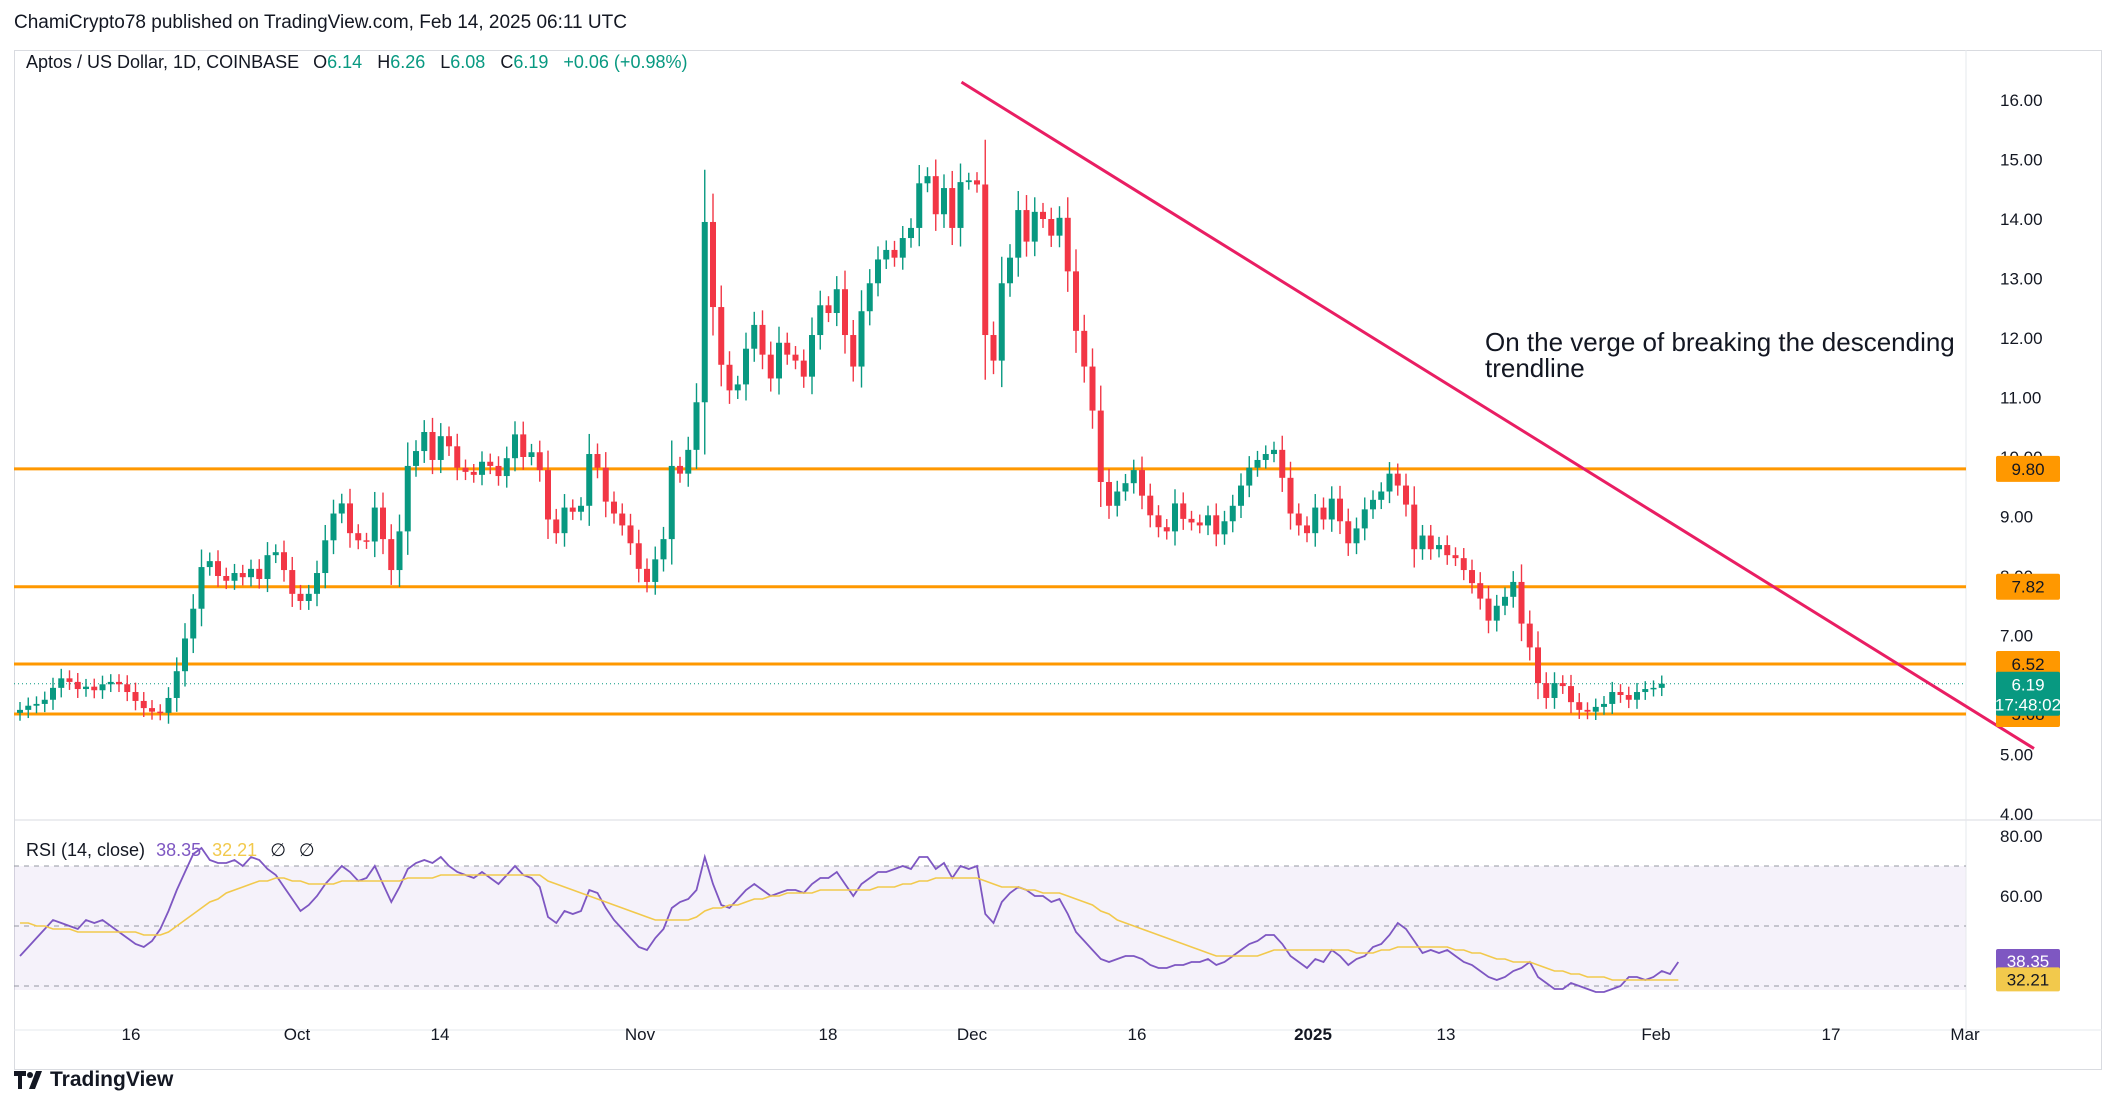  I want to click on time-axis-tick: 2025, so click(1313, 1034).